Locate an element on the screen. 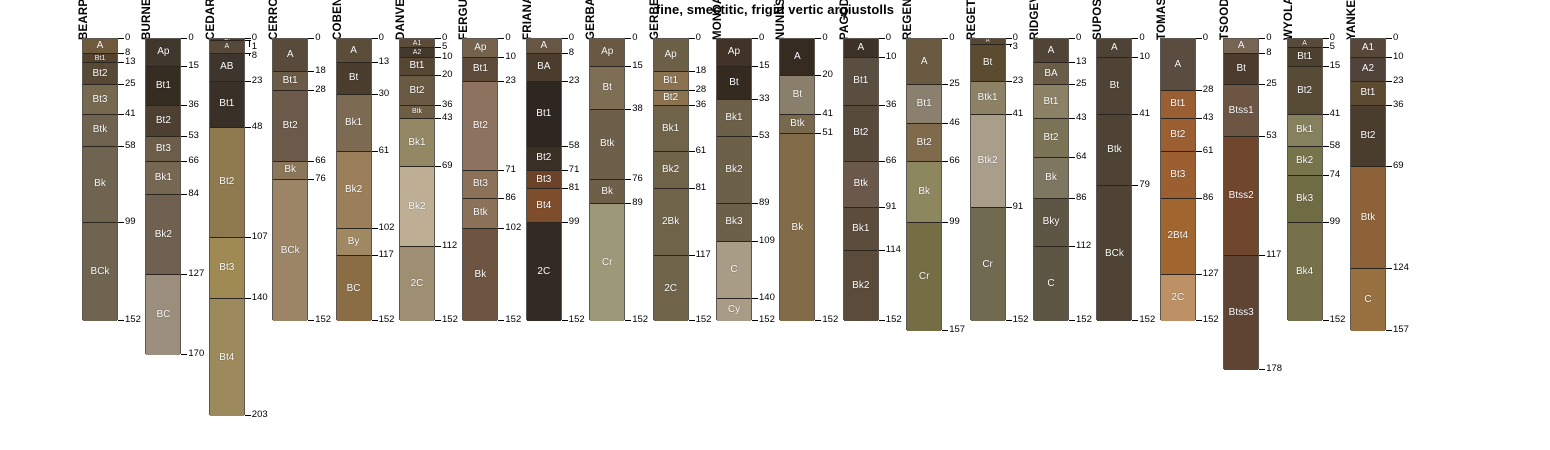 The image size is (1550, 450). horizon: Bk4 is located at coordinates (1304, 272).